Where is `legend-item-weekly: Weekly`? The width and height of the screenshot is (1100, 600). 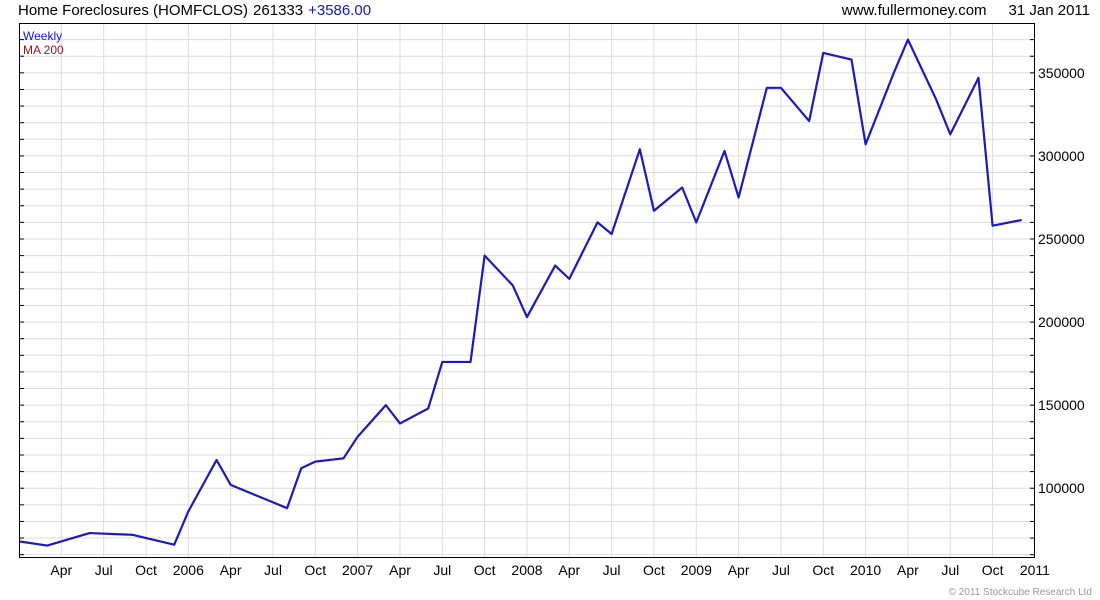 legend-item-weekly: Weekly is located at coordinates (43, 36).